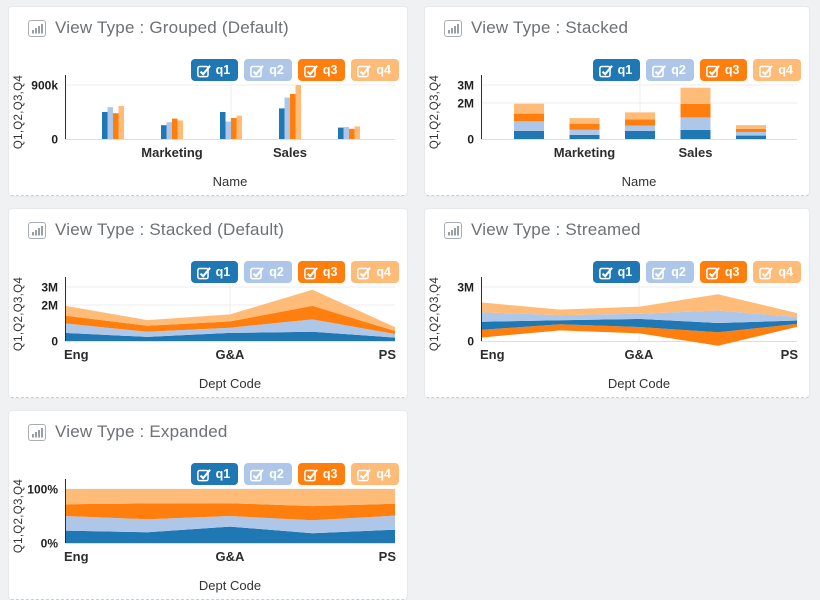  What do you see at coordinates (172, 27) in the screenshot?
I see `panel-title: View Type : Grouped (Default)` at bounding box center [172, 27].